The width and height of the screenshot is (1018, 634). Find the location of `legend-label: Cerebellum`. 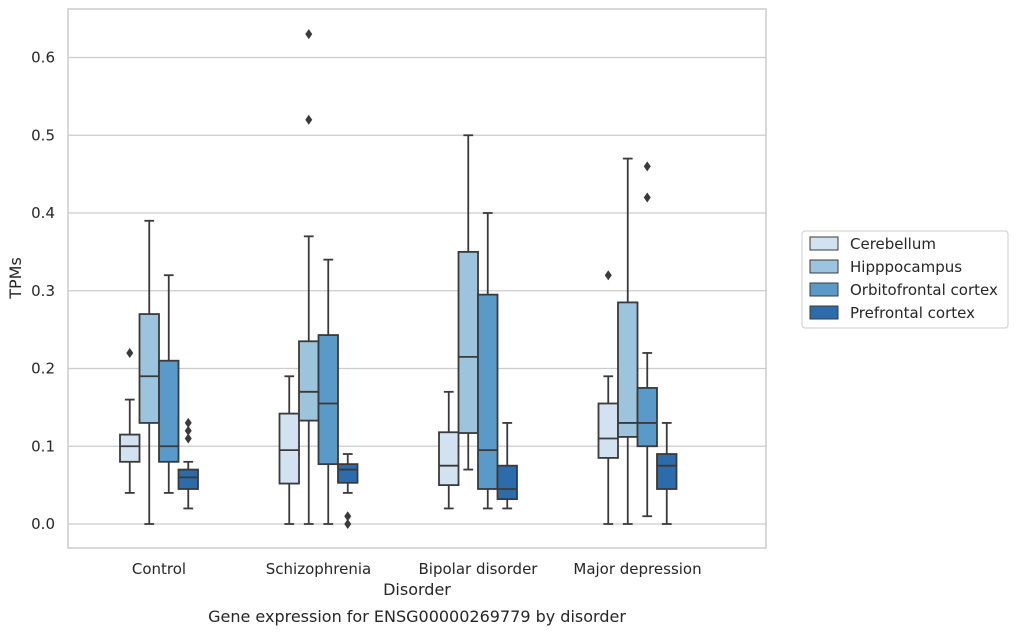

legend-label: Cerebellum is located at coordinates (893, 244).